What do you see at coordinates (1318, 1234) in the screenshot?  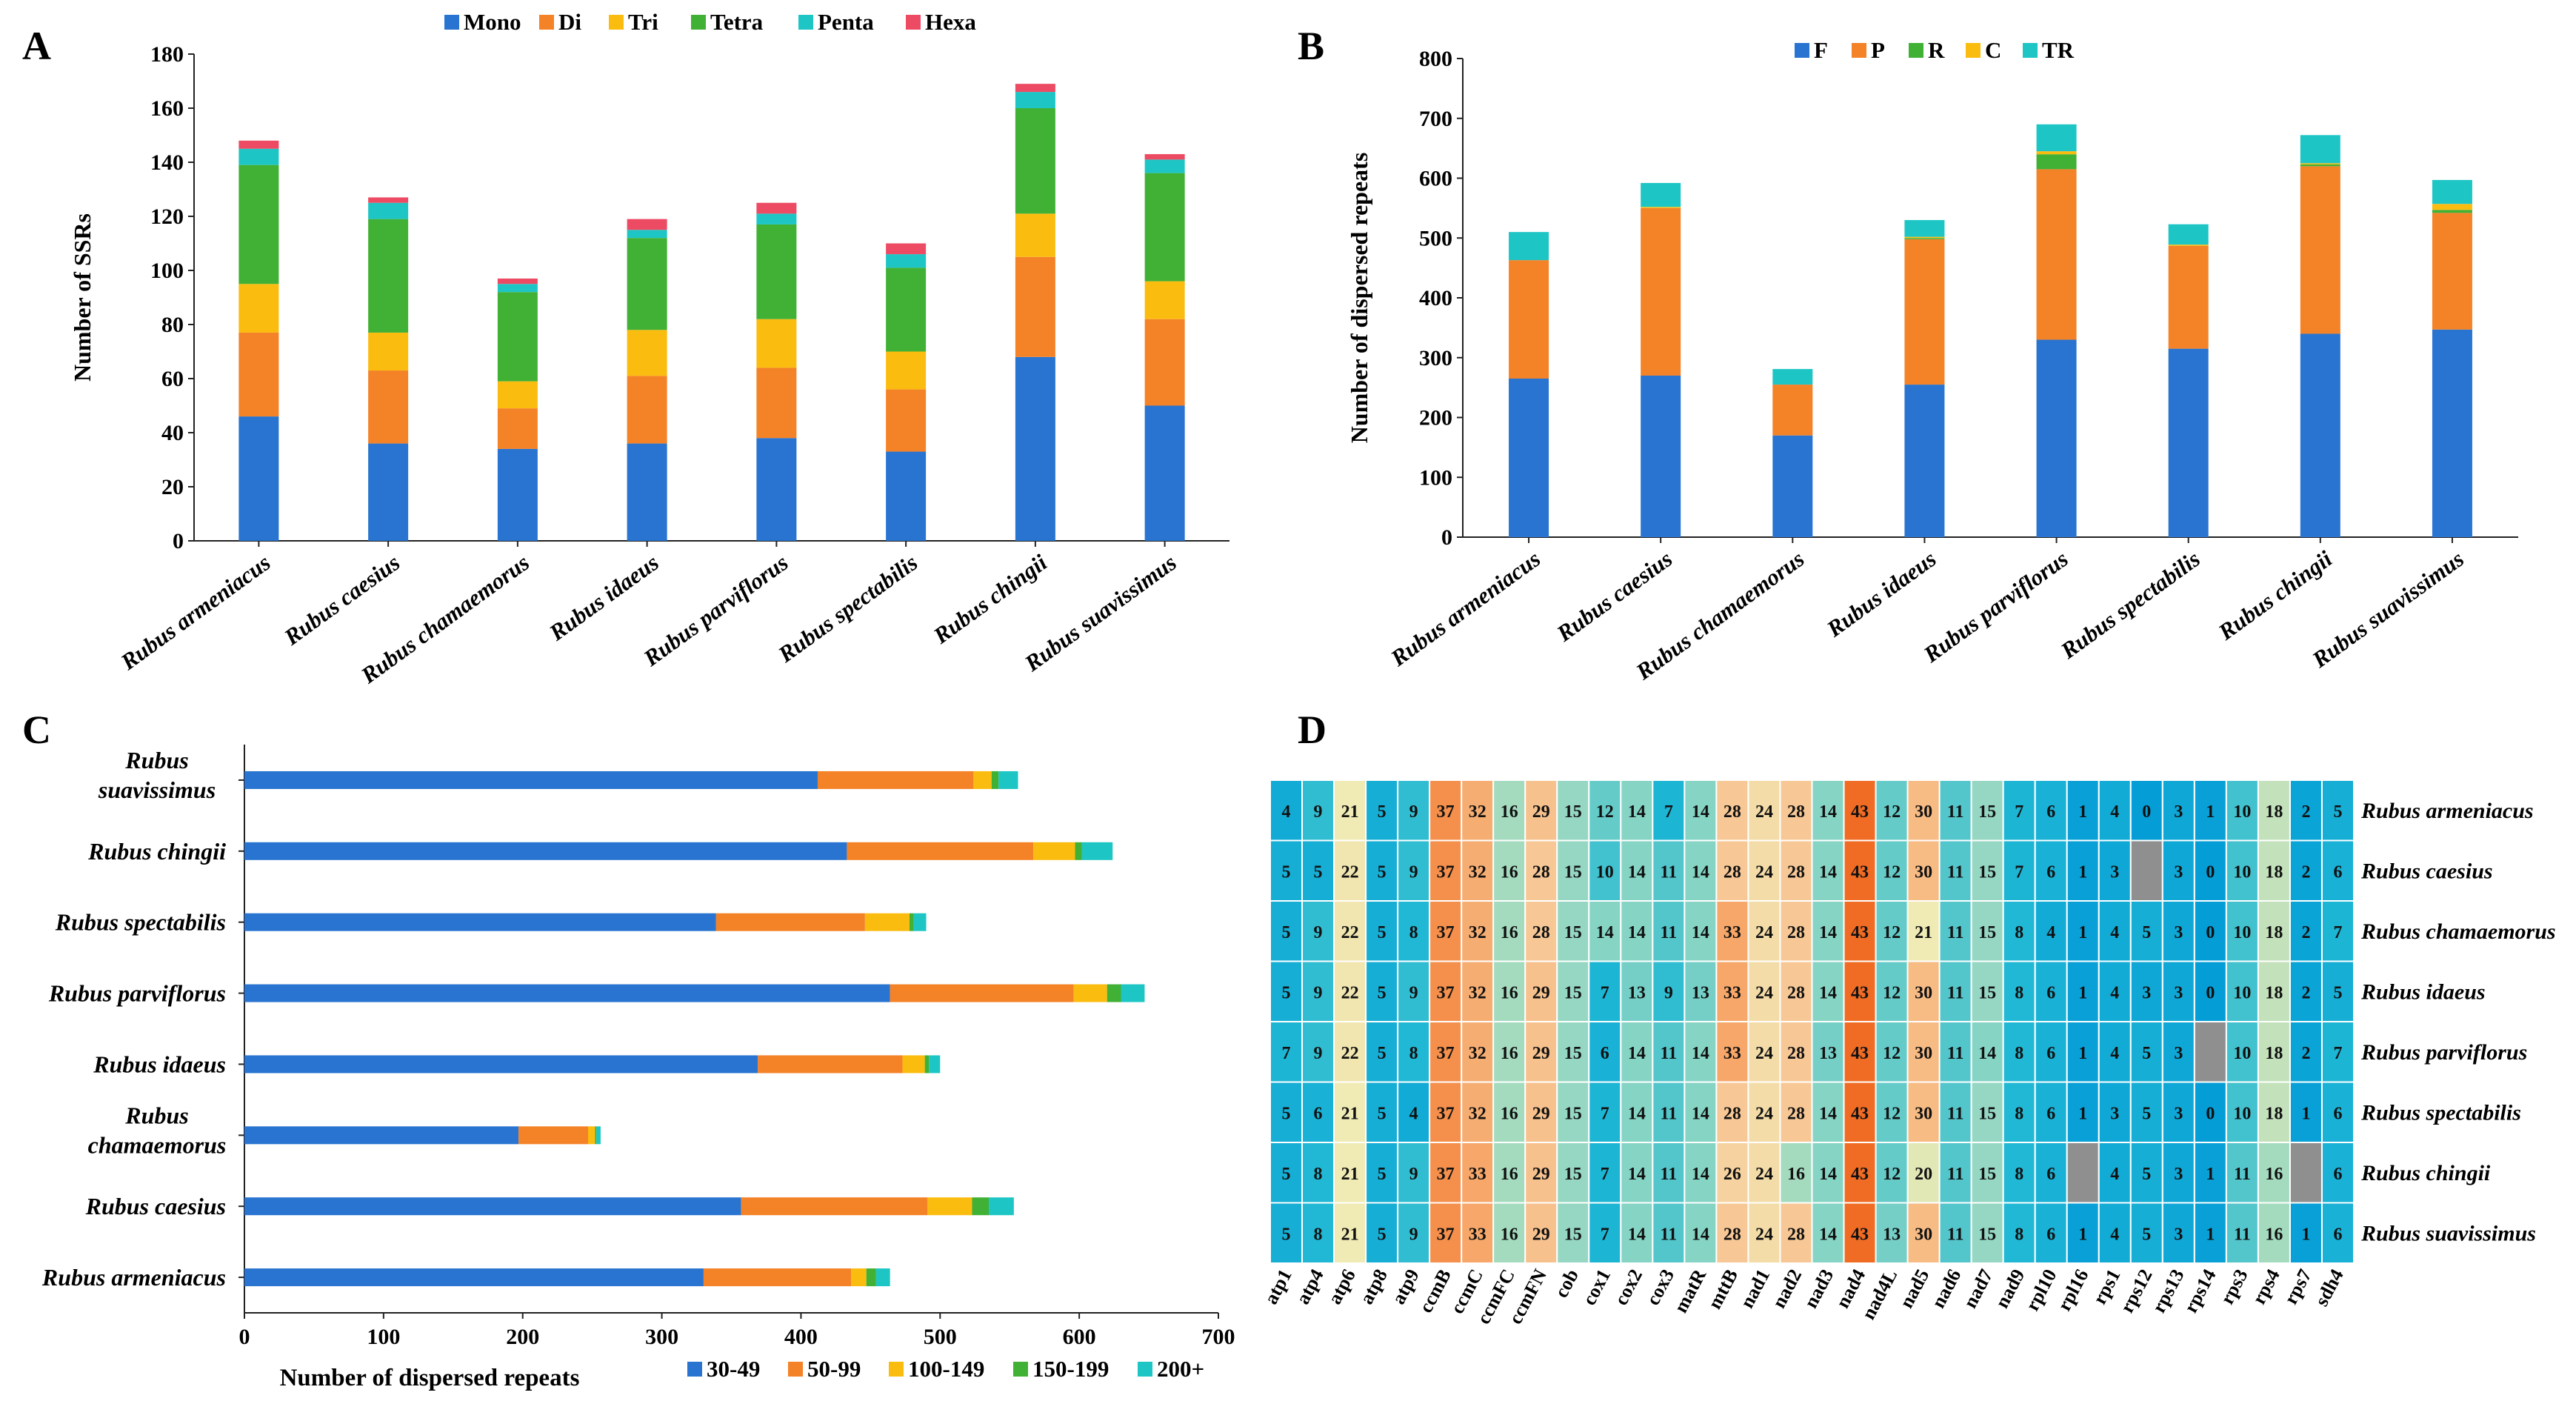 I see `heatmap-value: 8` at bounding box center [1318, 1234].